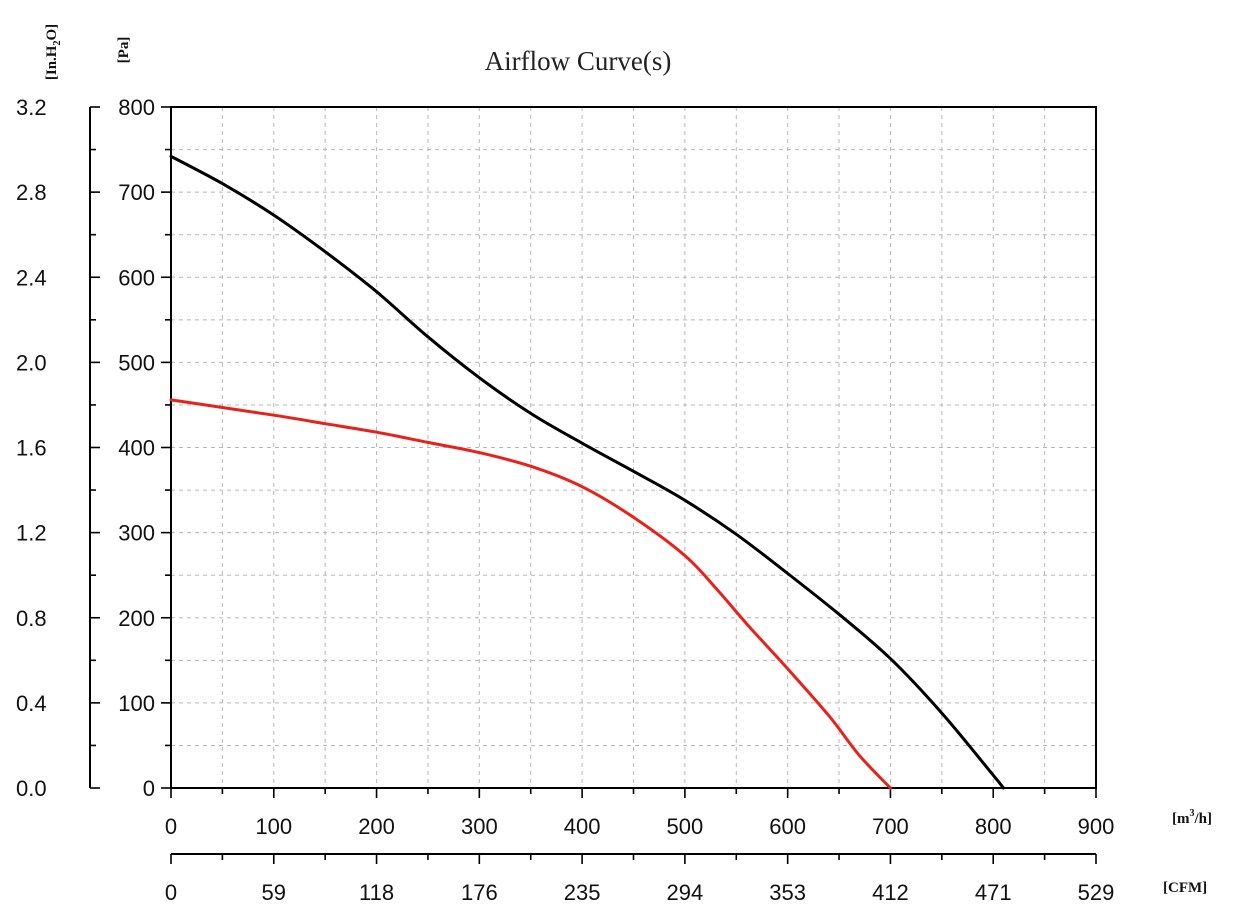  I want to click on x-secondary-tick-label: 294, so click(685, 892).